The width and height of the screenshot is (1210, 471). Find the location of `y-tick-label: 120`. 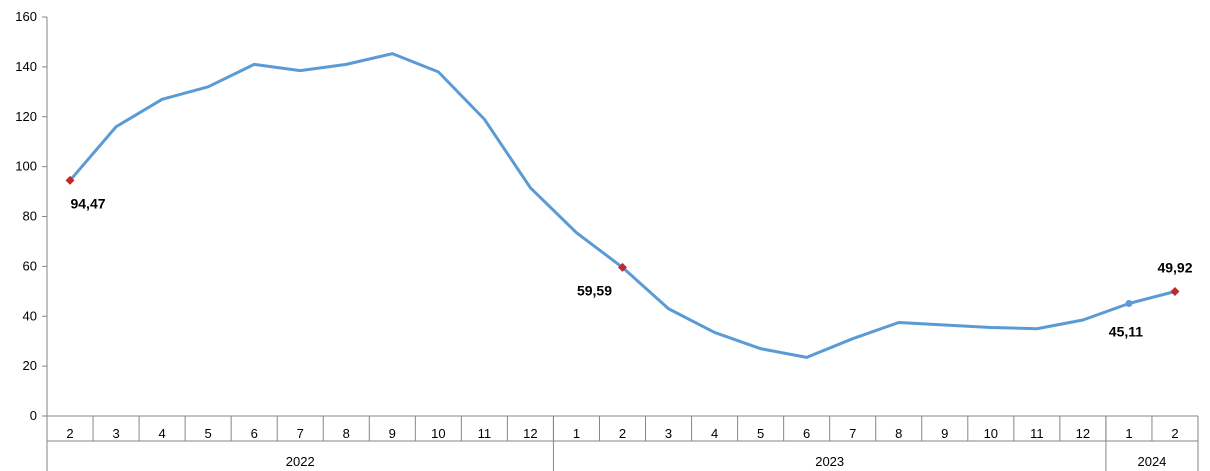

y-tick-label: 120 is located at coordinates (26, 116).